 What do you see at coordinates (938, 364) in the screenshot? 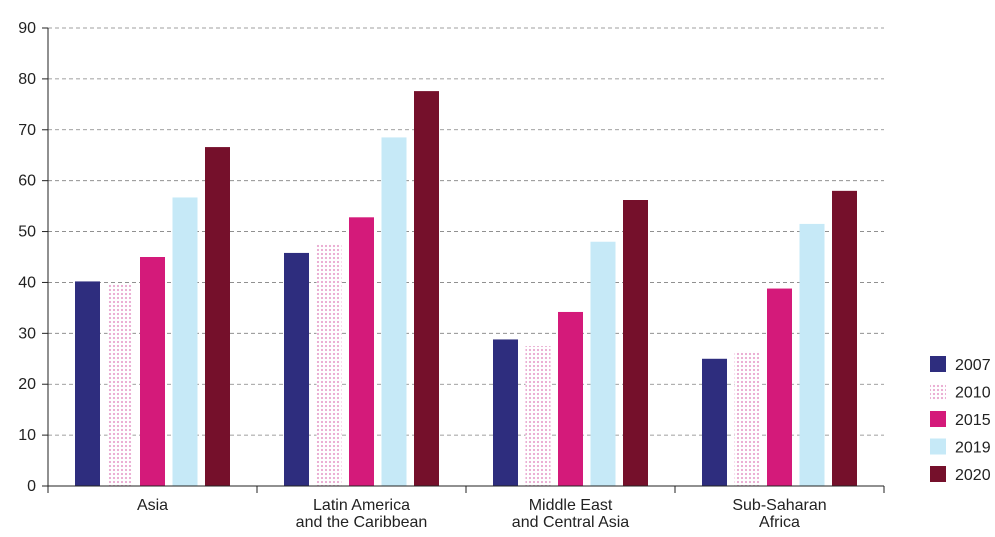
I see `legend-swatch-2007` at bounding box center [938, 364].